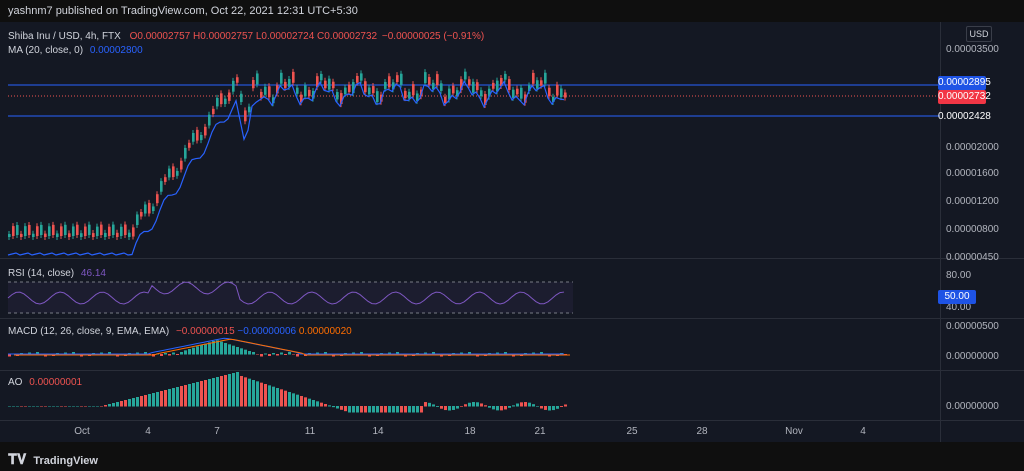  I want to click on macd-label: MACD (12, 26, close, 9, EMA, EMA), so click(89, 331).